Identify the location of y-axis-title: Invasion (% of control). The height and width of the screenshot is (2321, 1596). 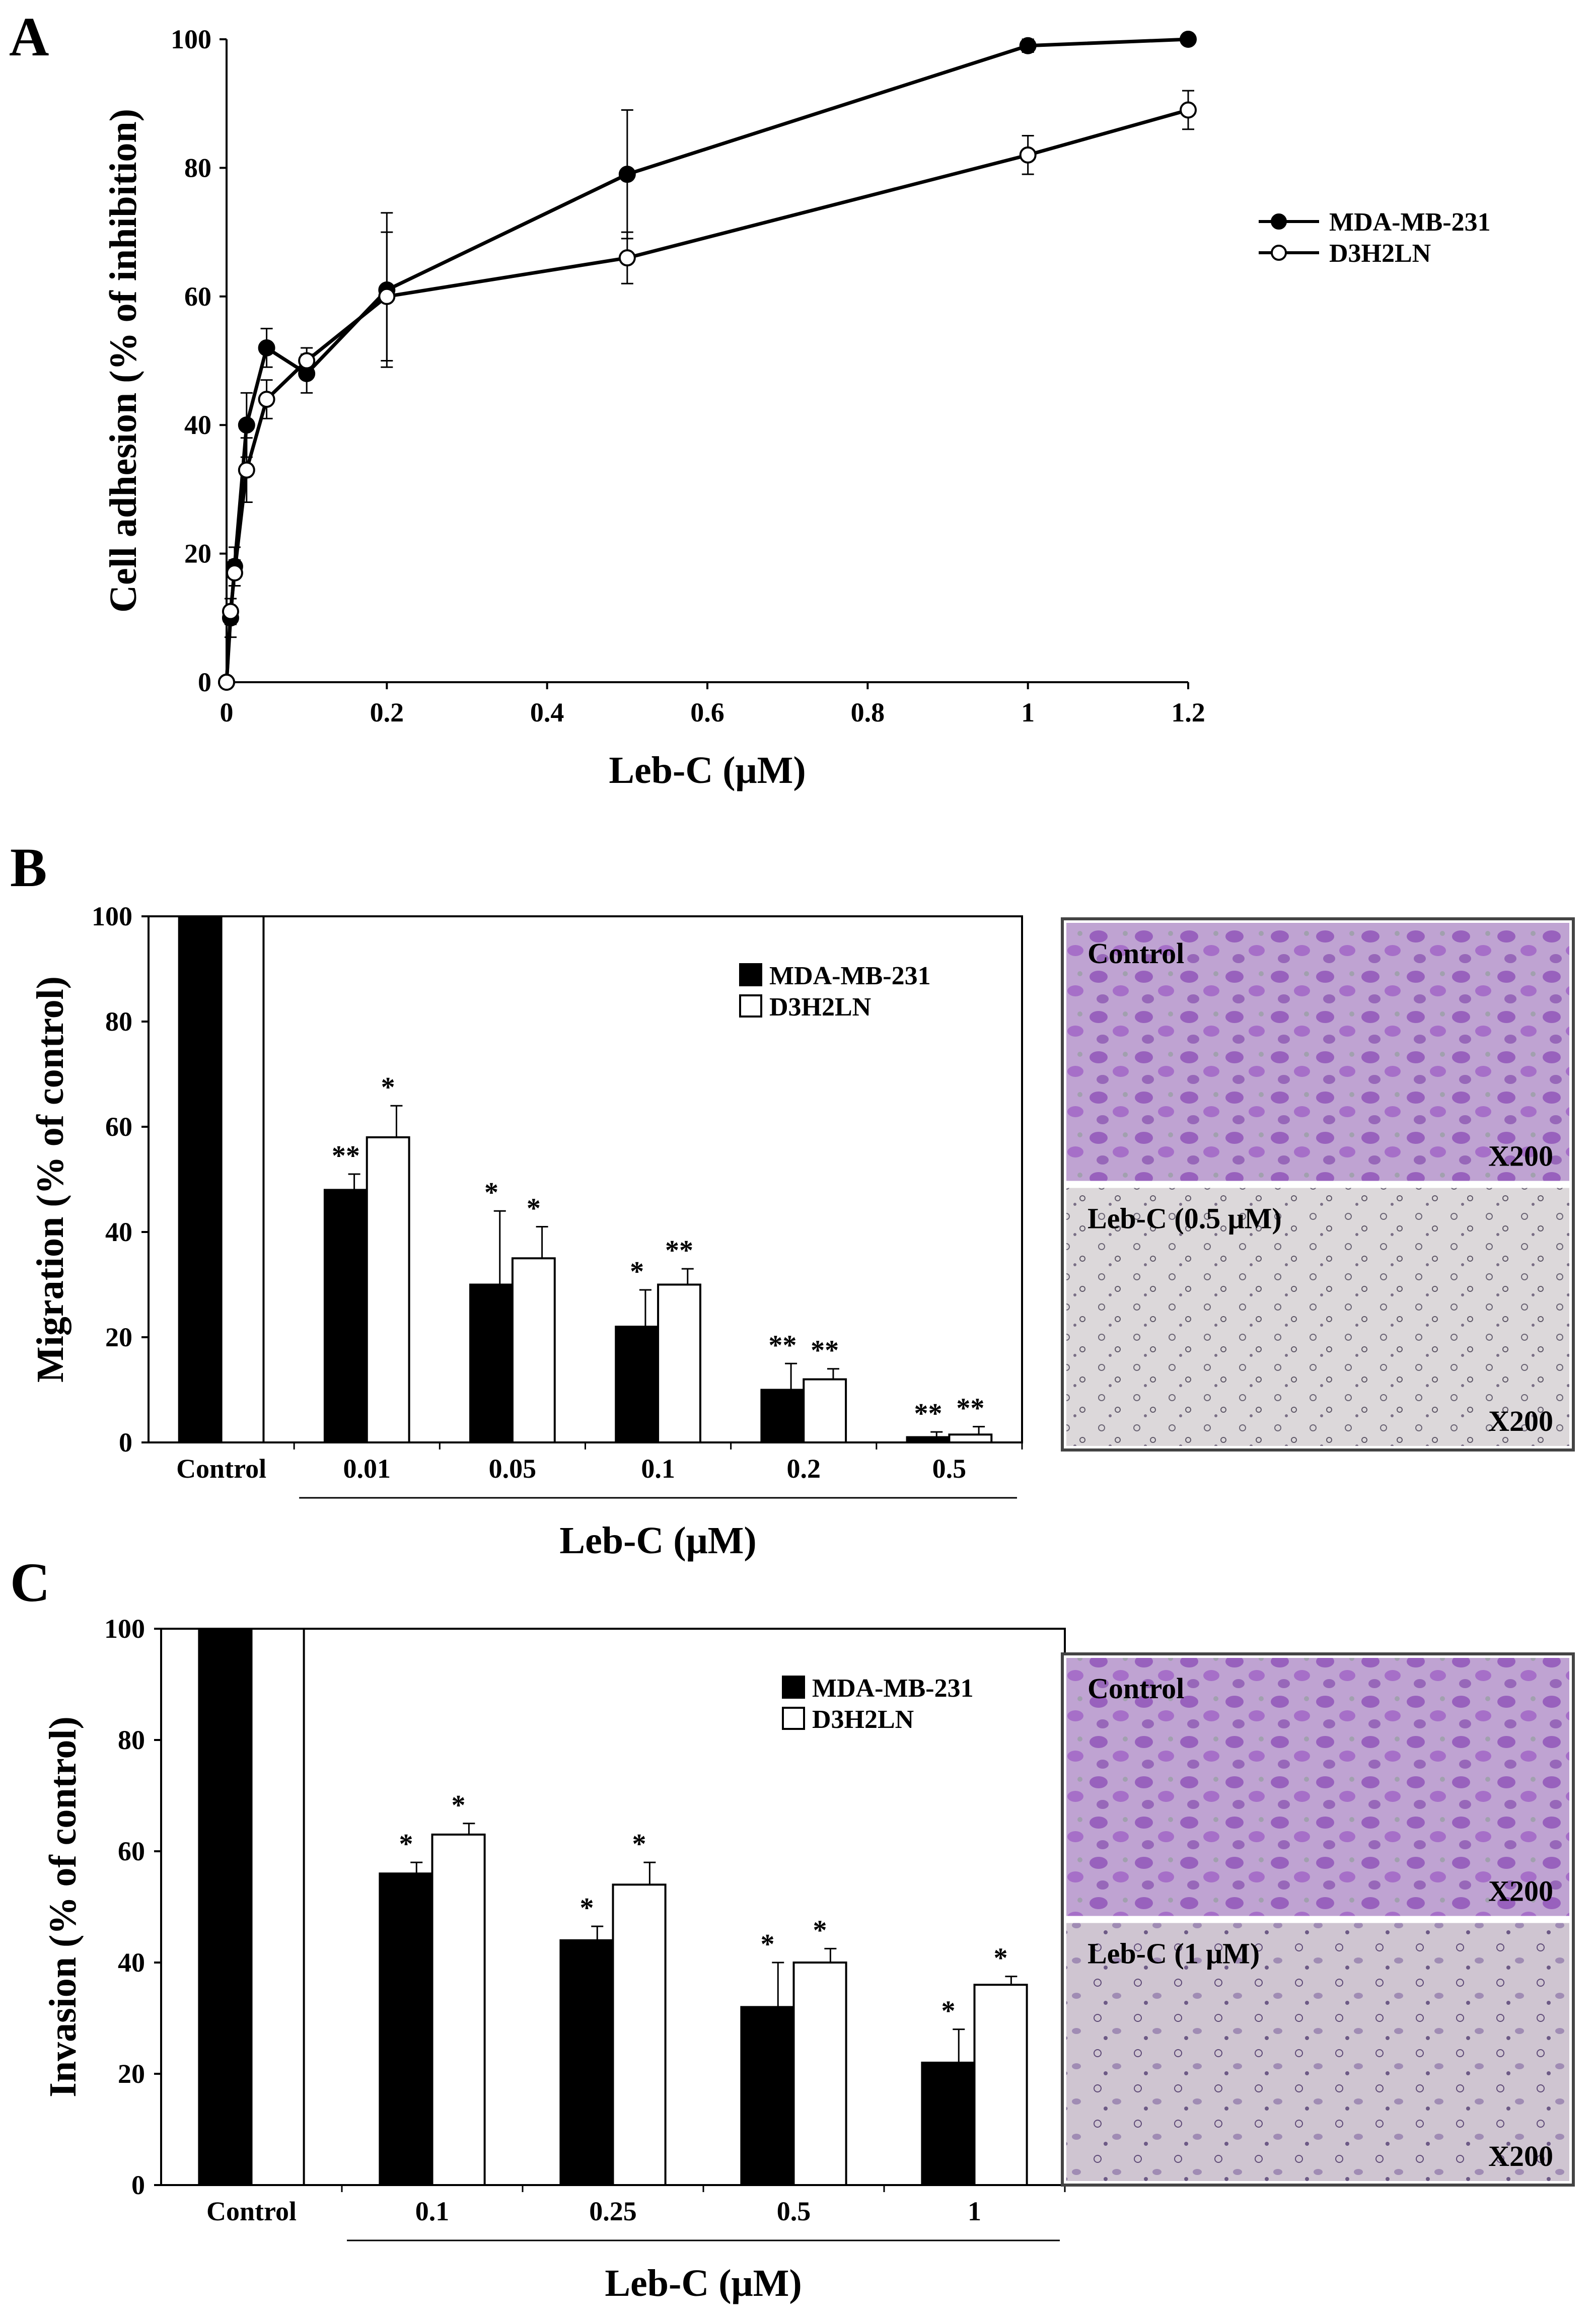
(63, 1907).